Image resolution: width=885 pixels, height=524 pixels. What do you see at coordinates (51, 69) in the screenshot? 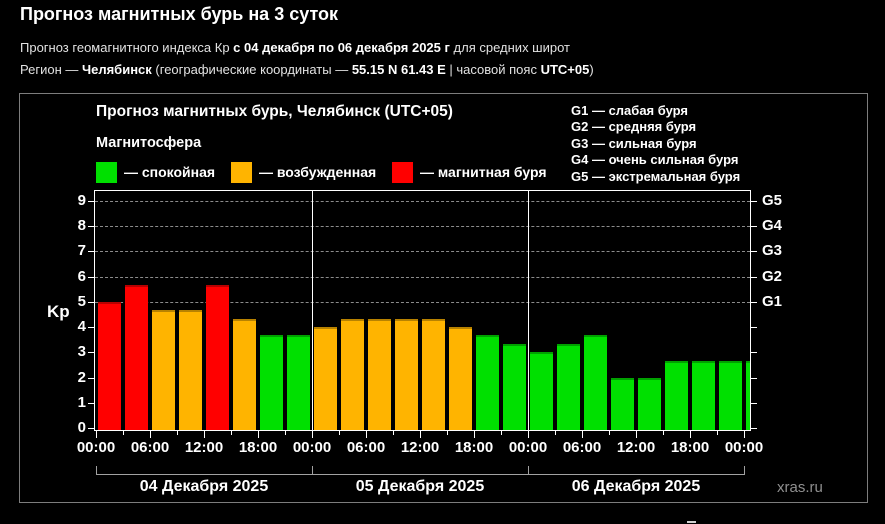
I see `region-label: Регион —` at bounding box center [51, 69].